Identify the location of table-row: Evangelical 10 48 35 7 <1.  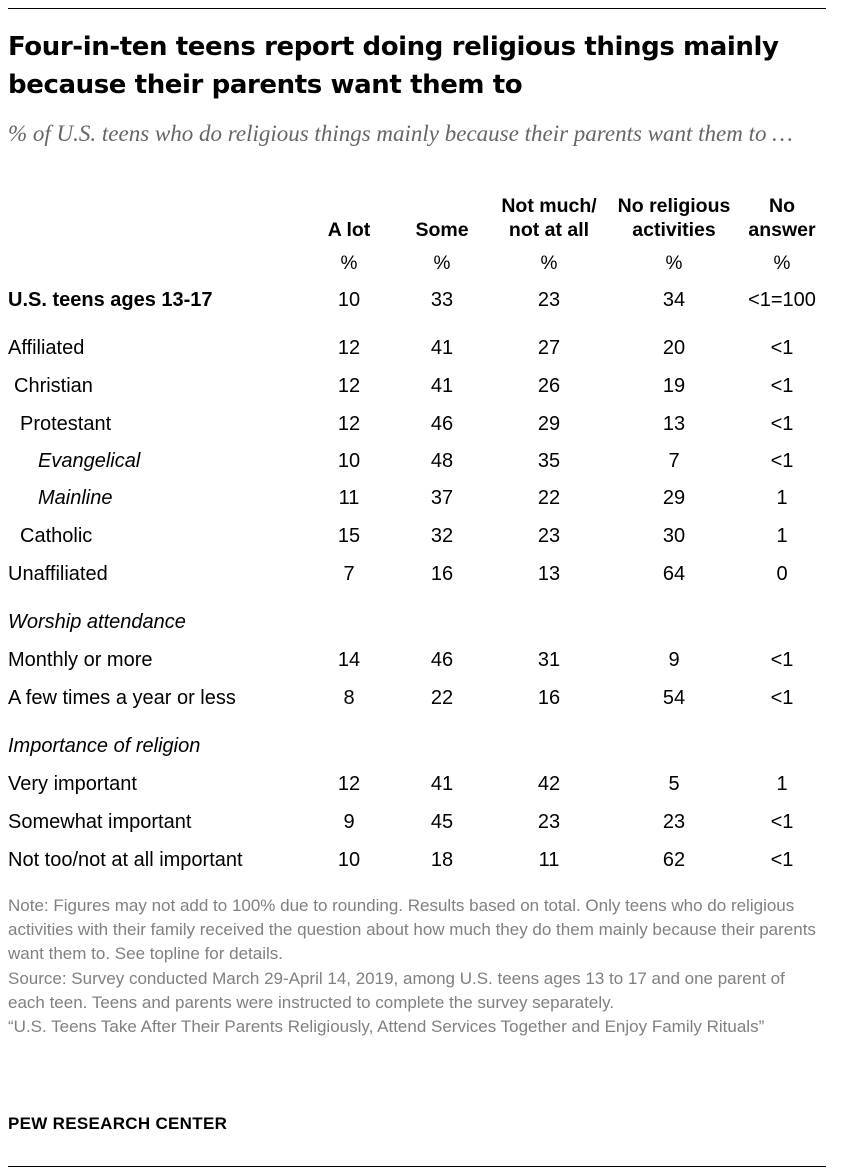
(421, 461).